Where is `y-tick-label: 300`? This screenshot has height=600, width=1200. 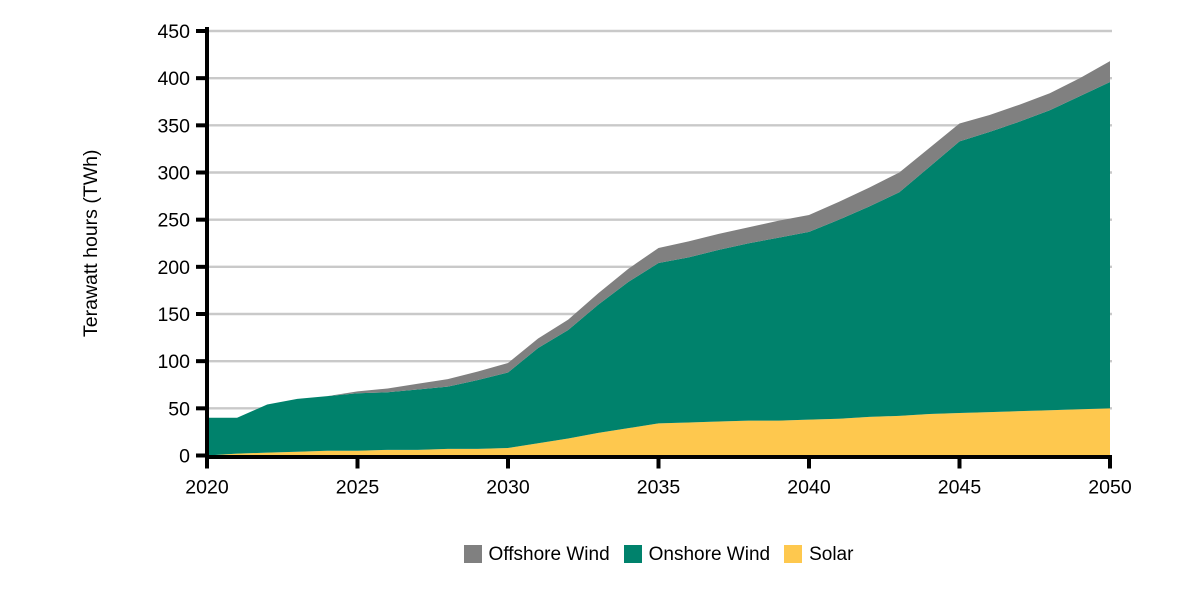 y-tick-label: 300 is located at coordinates (173, 174).